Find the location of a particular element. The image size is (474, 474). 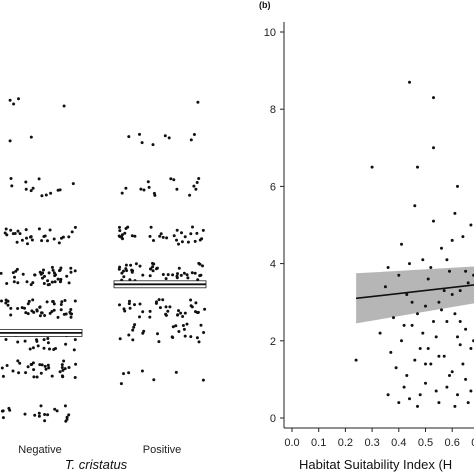

regression-line is located at coordinates (414, 292).